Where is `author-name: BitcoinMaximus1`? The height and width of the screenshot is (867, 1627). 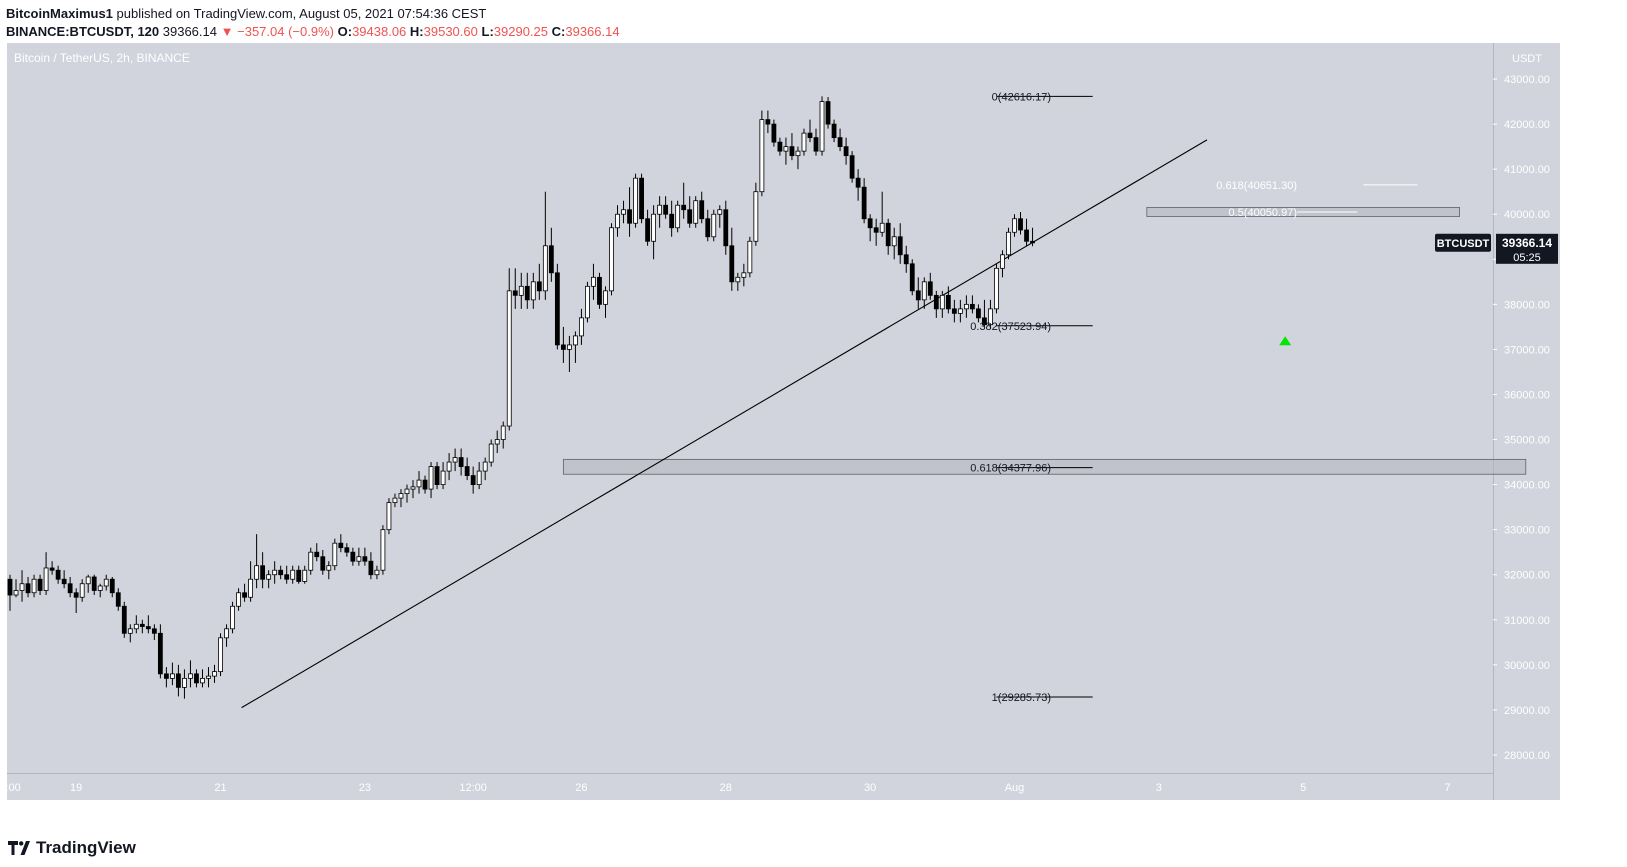 author-name: BitcoinMaximus1 is located at coordinates (59, 13).